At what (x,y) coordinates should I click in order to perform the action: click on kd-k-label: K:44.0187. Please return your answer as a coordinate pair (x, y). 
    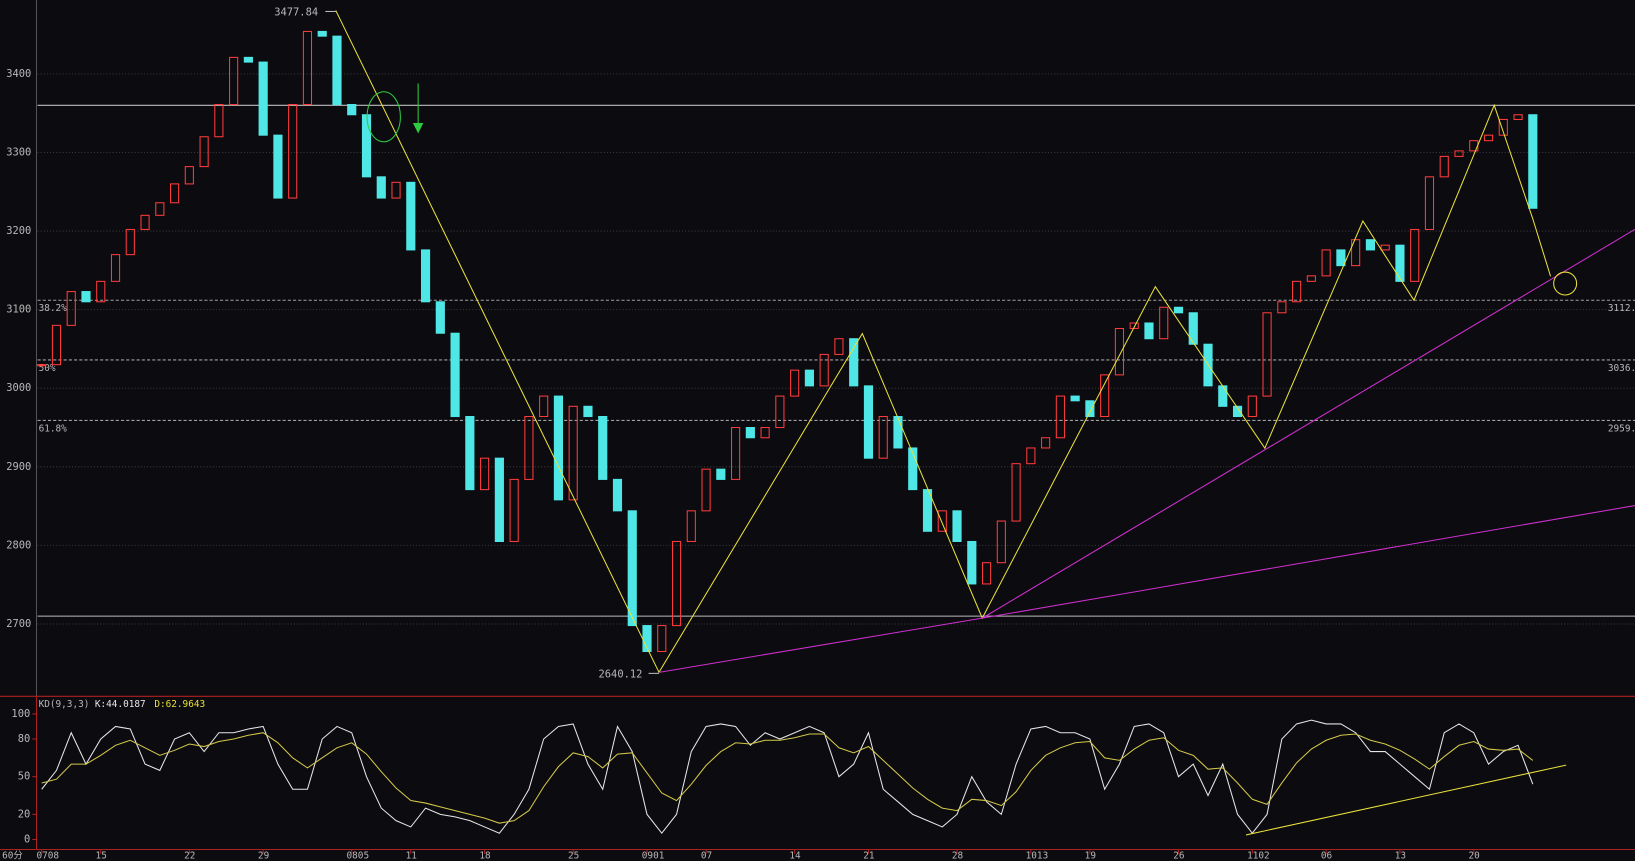
    Looking at the image, I should click on (120, 704).